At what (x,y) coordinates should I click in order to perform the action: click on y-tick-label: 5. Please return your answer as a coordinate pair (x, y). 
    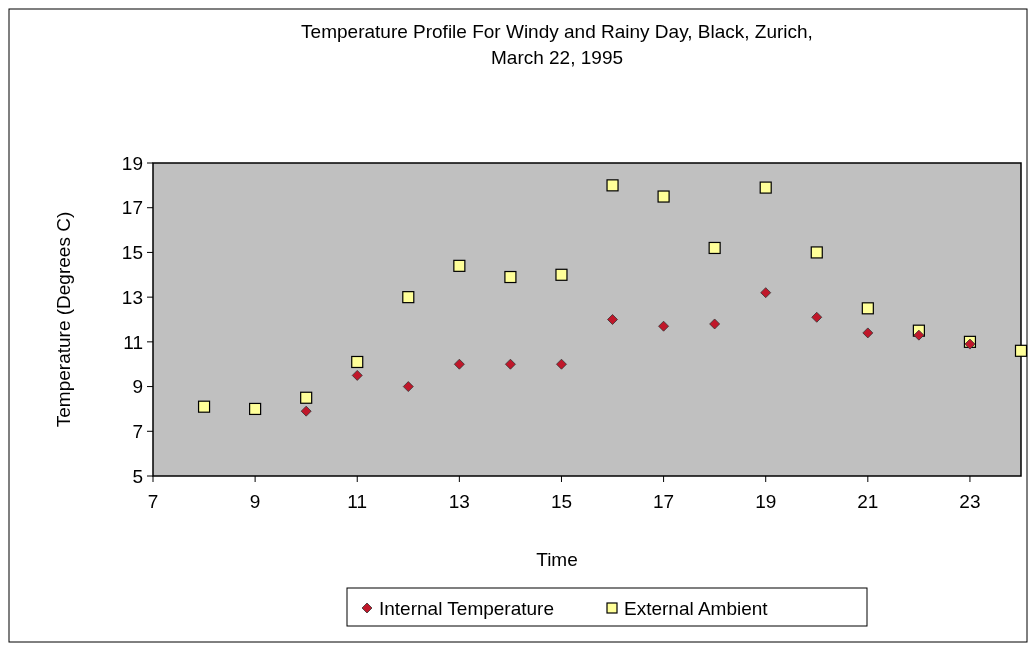
    Looking at the image, I should click on (137, 476).